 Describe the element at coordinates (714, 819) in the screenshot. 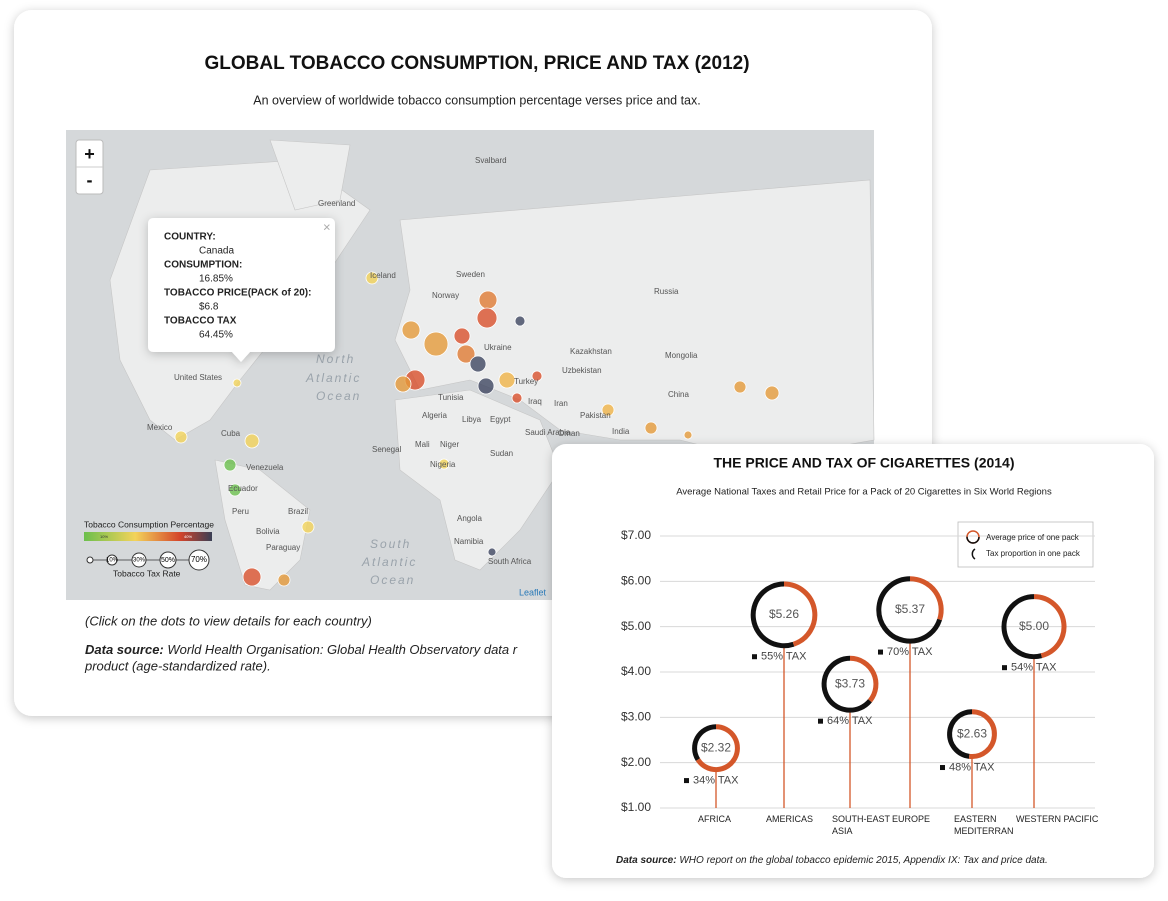

I see `x-tick-label-box: AFRICA` at that location.